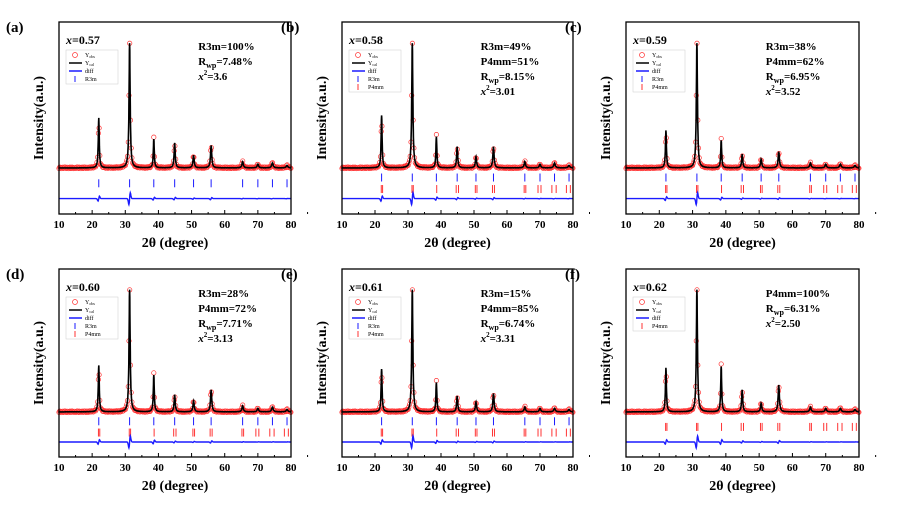 This screenshot has width=898, height=510. Describe the element at coordinates (742, 199) in the screenshot. I see `difference-line` at that location.